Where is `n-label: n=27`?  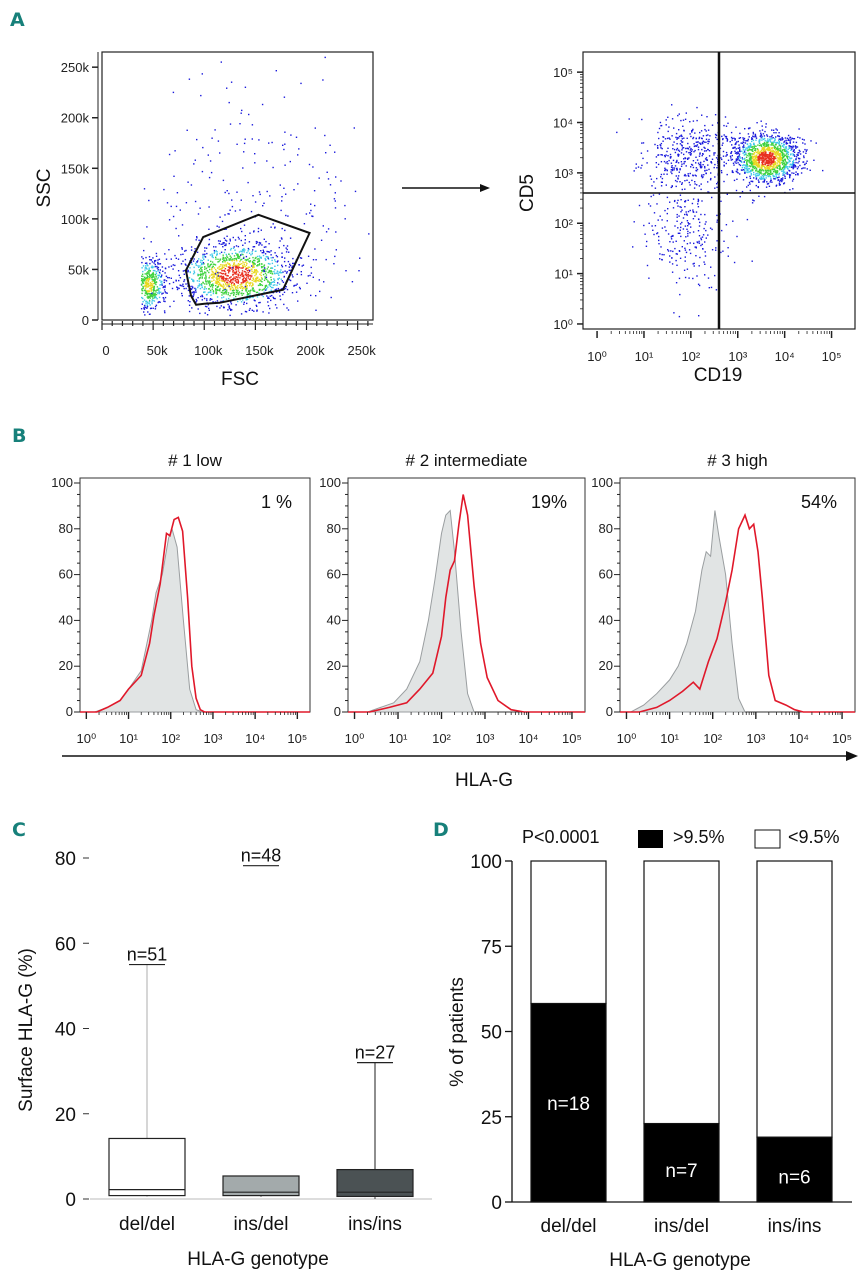
n-label: n=27 is located at coordinates (375, 1053).